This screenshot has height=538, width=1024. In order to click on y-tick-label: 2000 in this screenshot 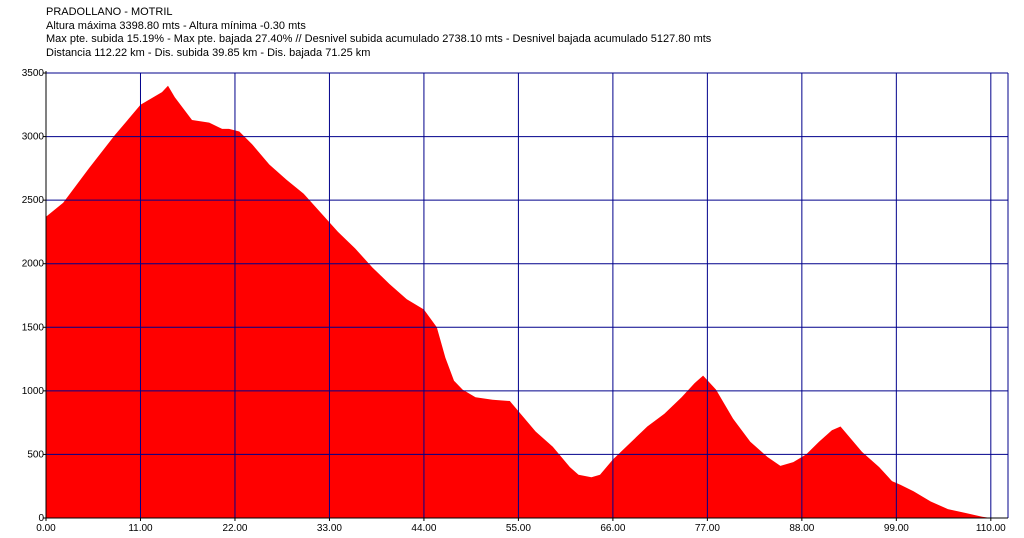, I will do `click(33, 264)`.